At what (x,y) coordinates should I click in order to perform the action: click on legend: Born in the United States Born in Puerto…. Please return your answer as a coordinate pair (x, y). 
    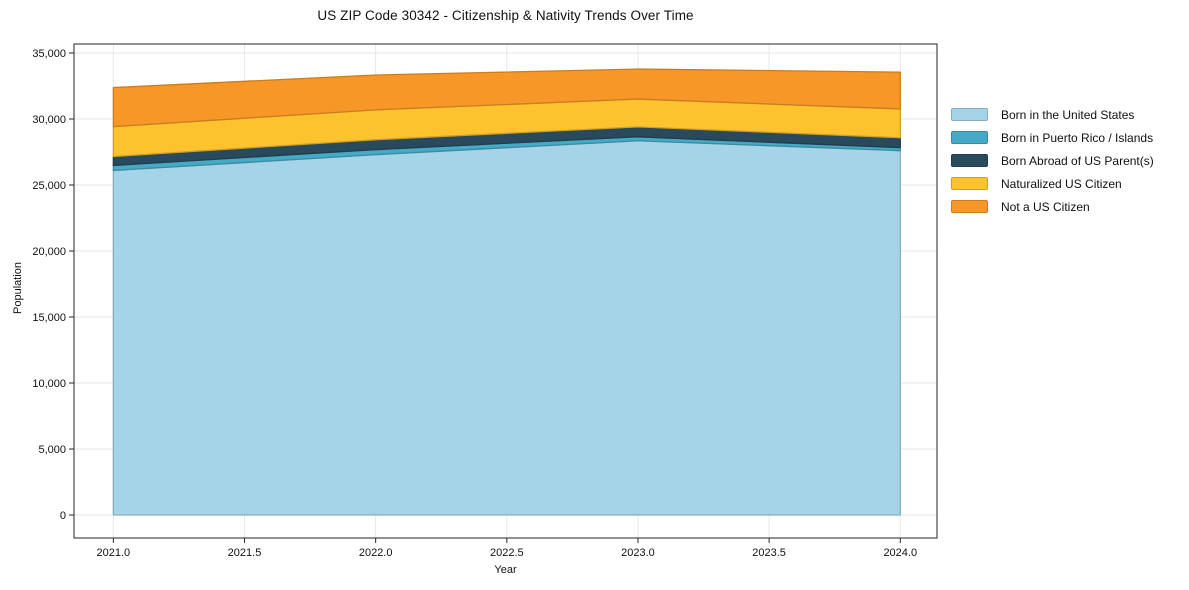
    Looking at the image, I should click on (1052, 160).